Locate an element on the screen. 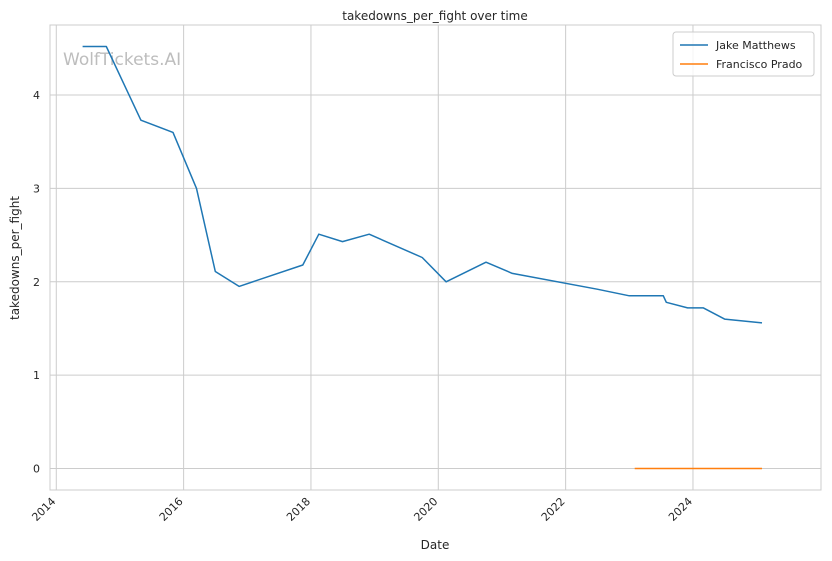  watermark: WolfTickets.AI is located at coordinates (122, 60).